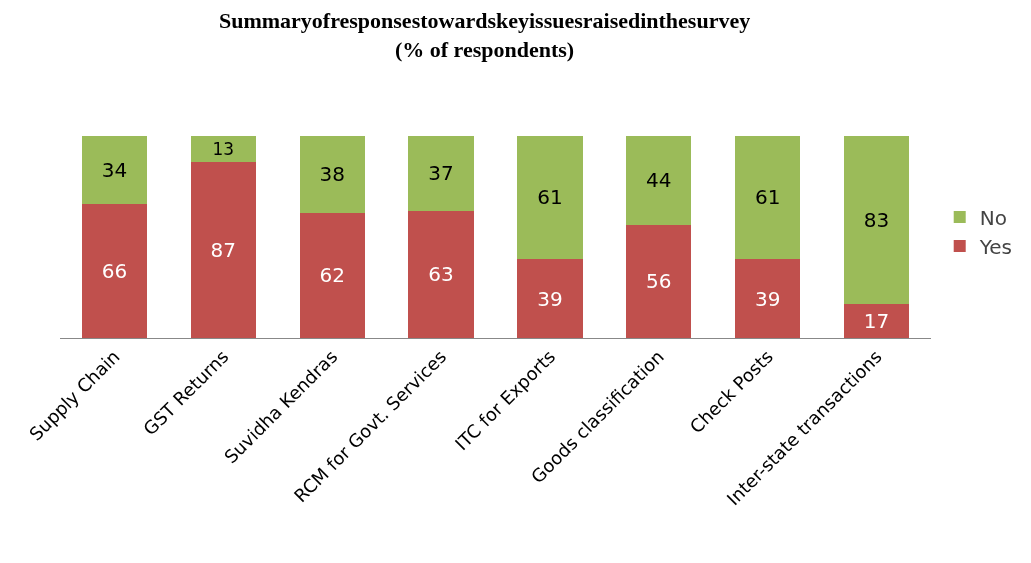  I want to click on data-label: 83, so click(876, 219).